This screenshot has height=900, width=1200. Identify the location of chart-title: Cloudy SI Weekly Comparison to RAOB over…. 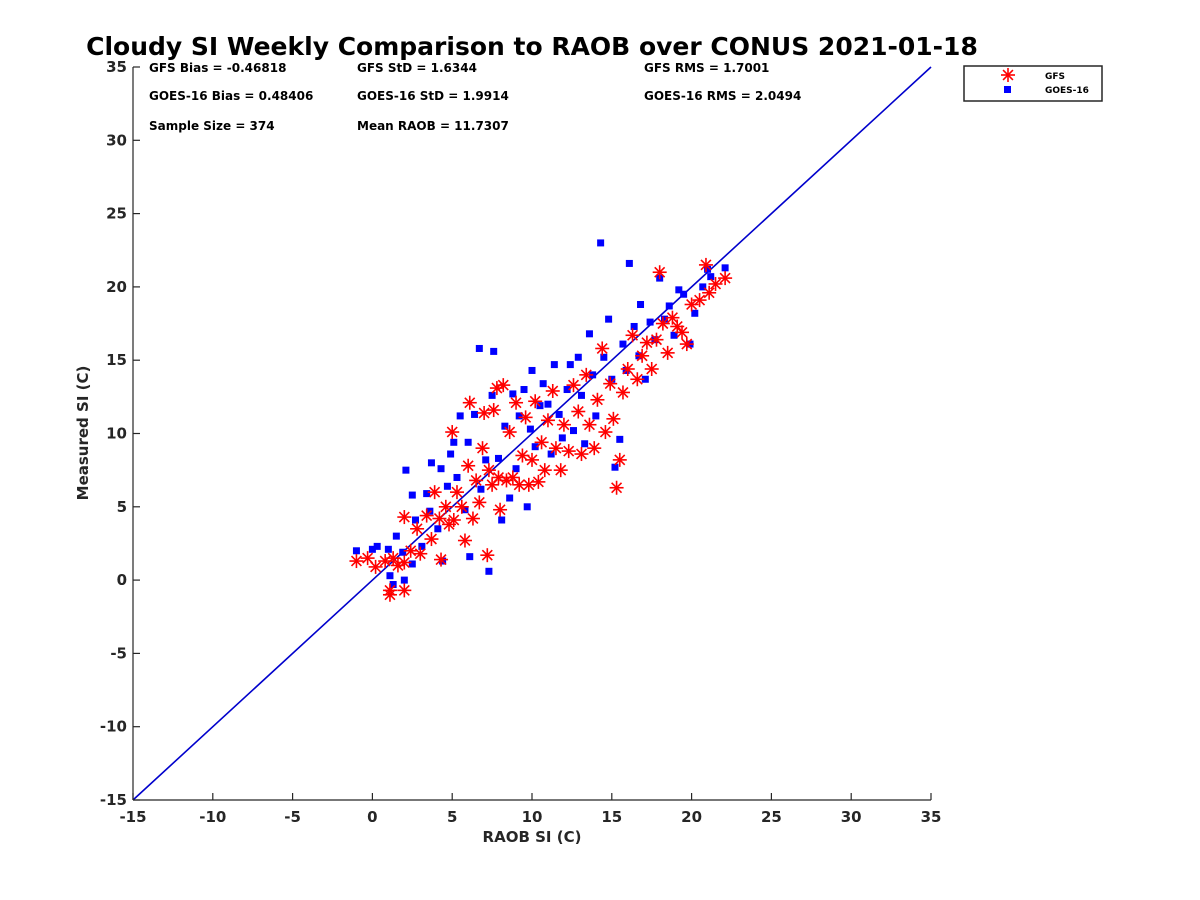
(532, 46).